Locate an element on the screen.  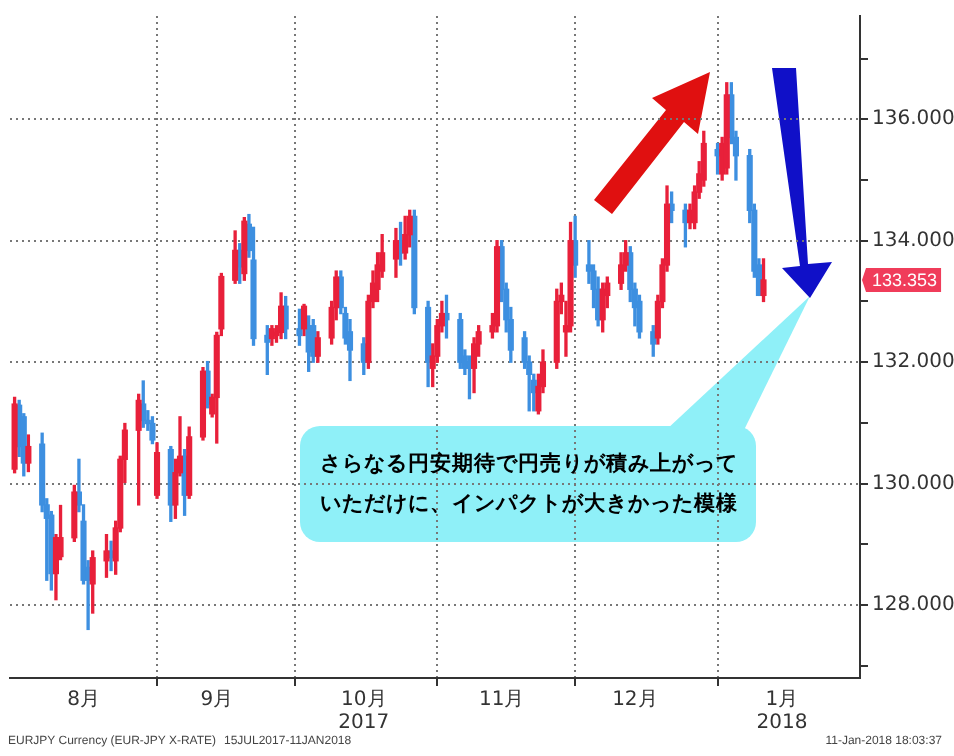
y-tick-label: 130.000 is located at coordinates (913, 483).